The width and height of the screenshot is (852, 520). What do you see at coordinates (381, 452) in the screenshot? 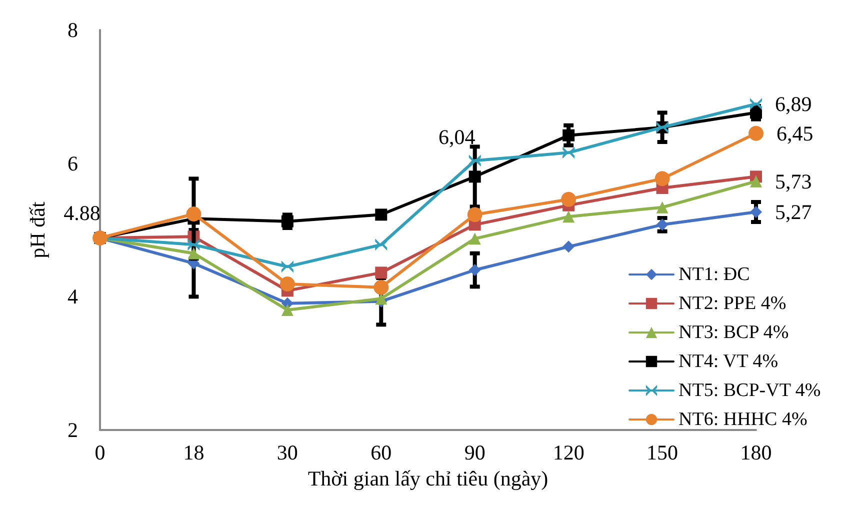
I see `x-tick-label: 60` at bounding box center [381, 452].